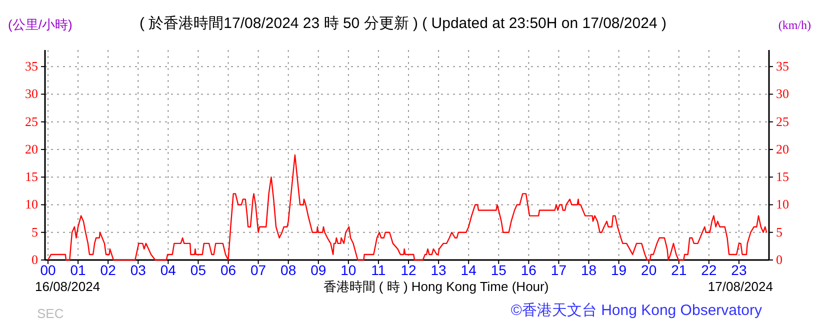 The image size is (819, 323). I want to click on x-tick-label: 00, so click(48, 270).